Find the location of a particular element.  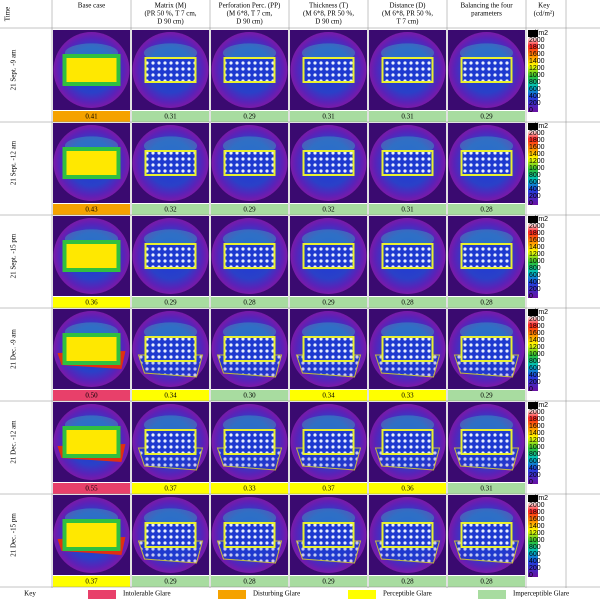

dgp-value: 0.30 is located at coordinates (249, 396).